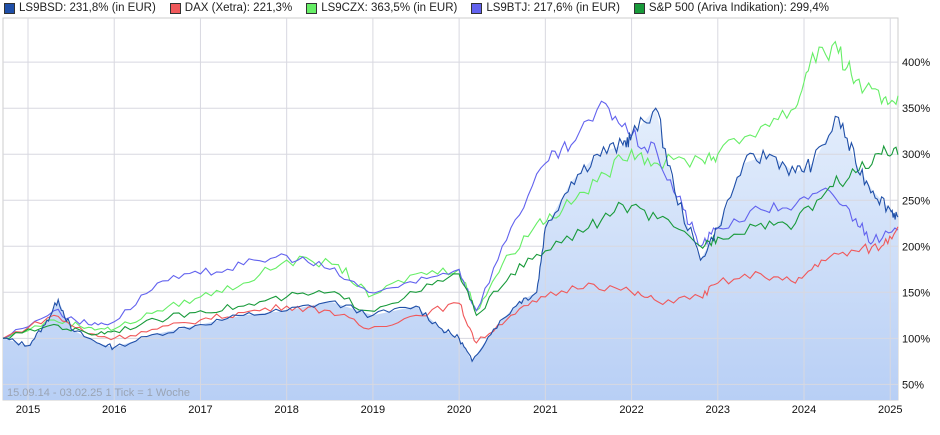  What do you see at coordinates (916, 155) in the screenshot?
I see `y-tick-label: 300%` at bounding box center [916, 155].